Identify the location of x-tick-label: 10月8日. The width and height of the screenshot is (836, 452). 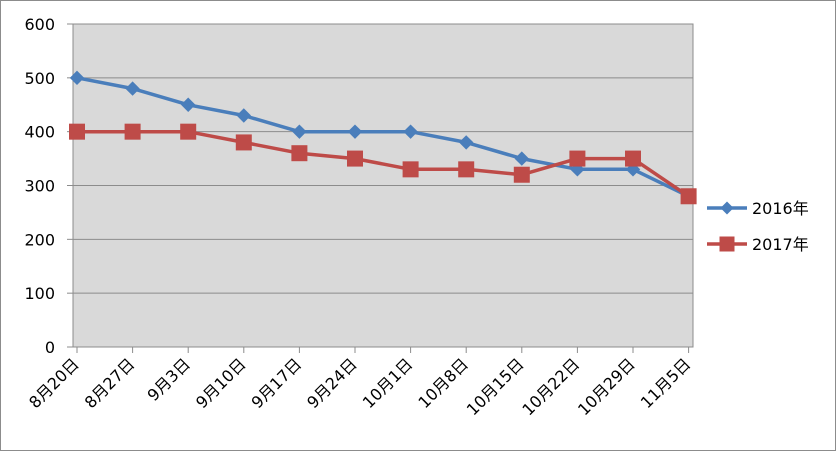
(443, 383).